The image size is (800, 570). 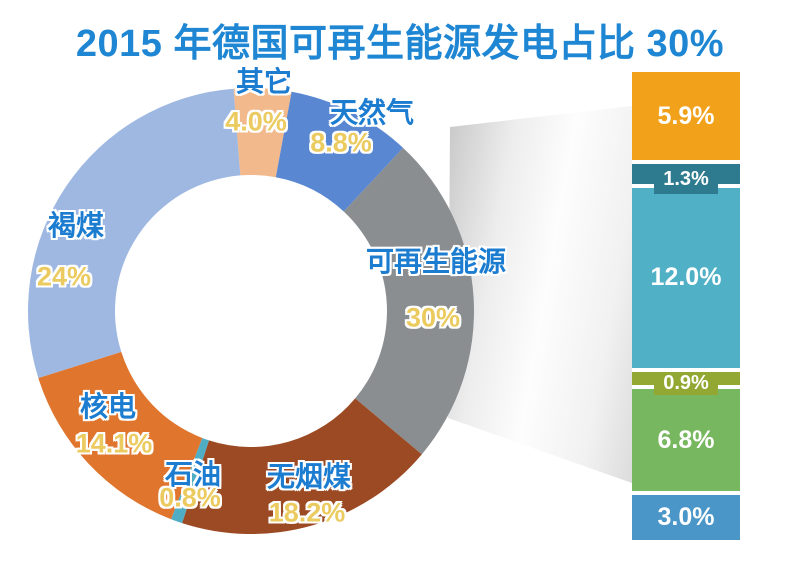 I want to click on bar-segment-value: 12.0%, so click(x=686, y=277).